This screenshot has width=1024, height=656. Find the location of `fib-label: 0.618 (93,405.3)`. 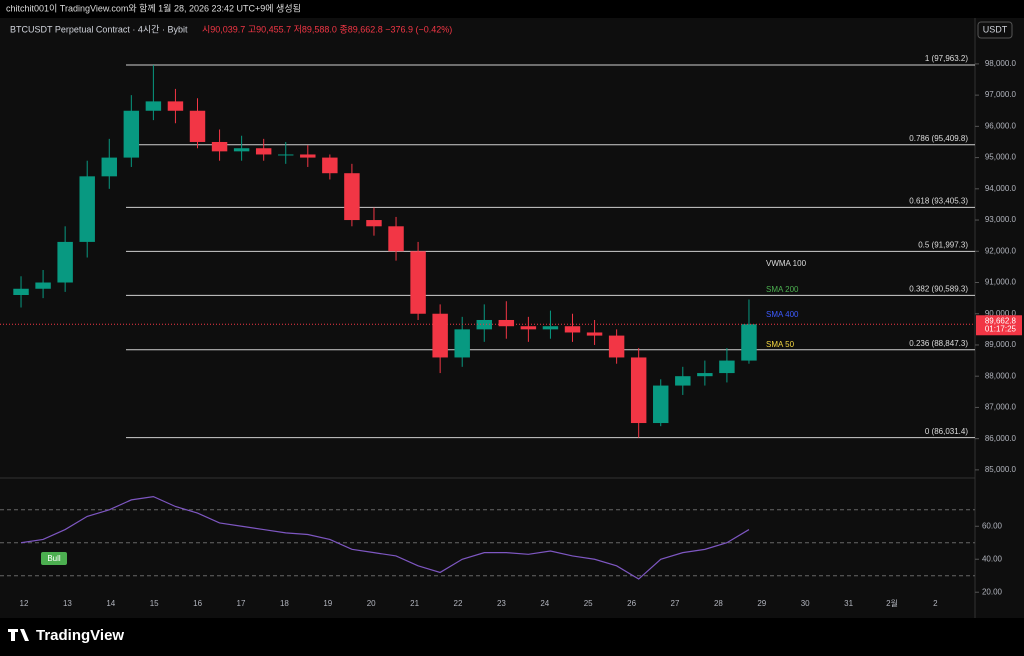

fib-label: 0.618 (93,405.3) is located at coordinates (938, 201).